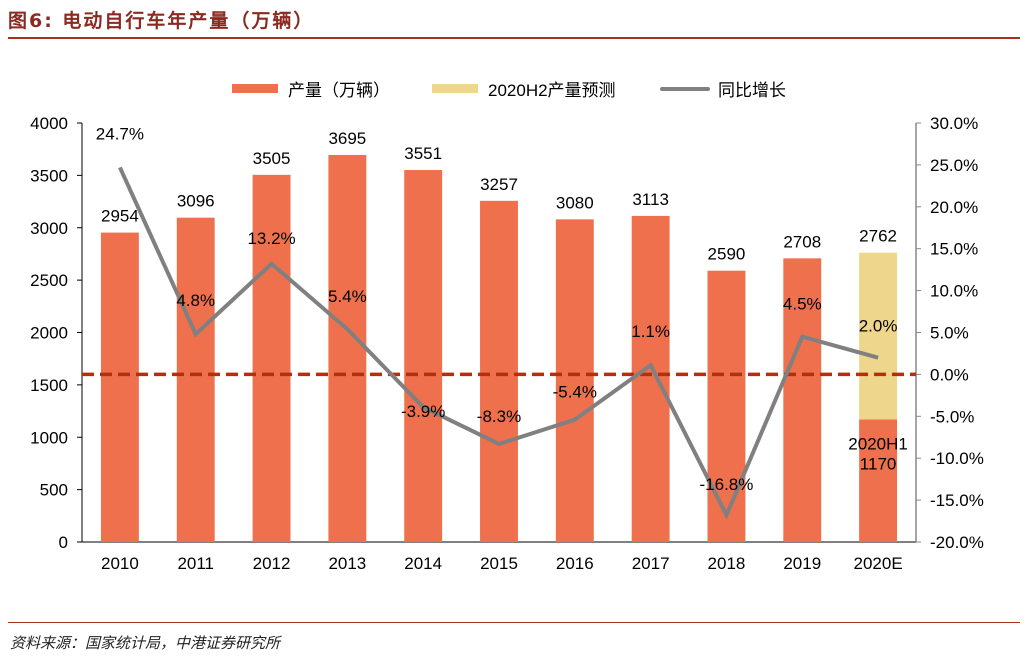 The image size is (1026, 663). I want to click on title-divider, so click(514, 38).